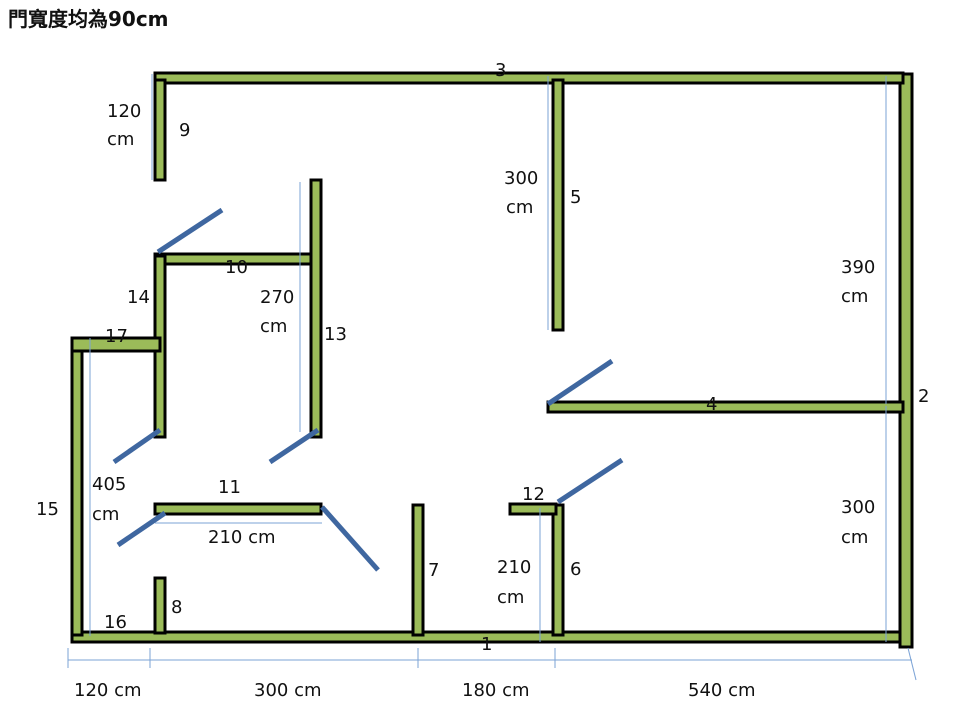 The width and height of the screenshot is (960, 720). Describe the element at coordinates (433, 570) in the screenshot. I see `wall-label-7: 7` at that location.